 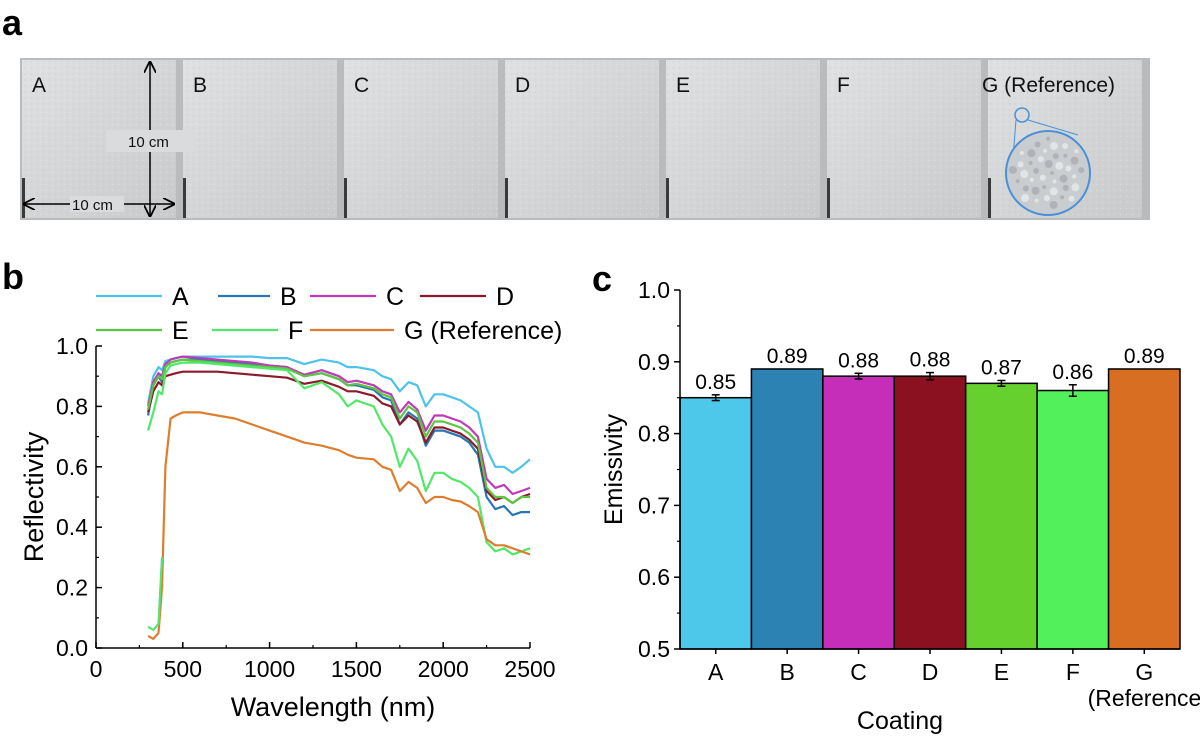 What do you see at coordinates (1144, 356) in the screenshot?
I see `value-label: 0.89` at bounding box center [1144, 356].